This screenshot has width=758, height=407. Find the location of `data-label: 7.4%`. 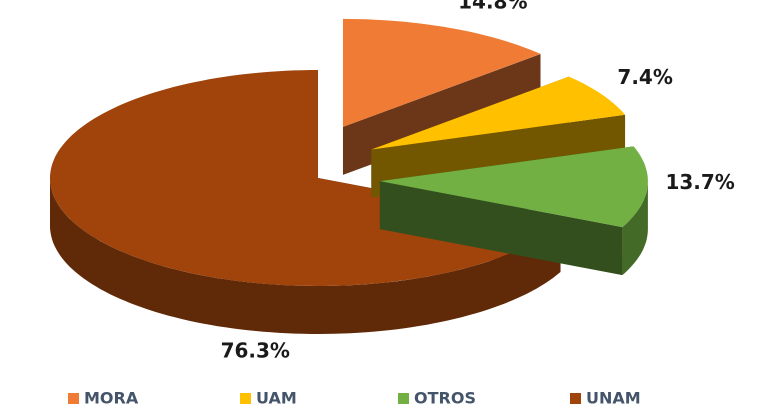

data-label: 7.4% is located at coordinates (644, 77).